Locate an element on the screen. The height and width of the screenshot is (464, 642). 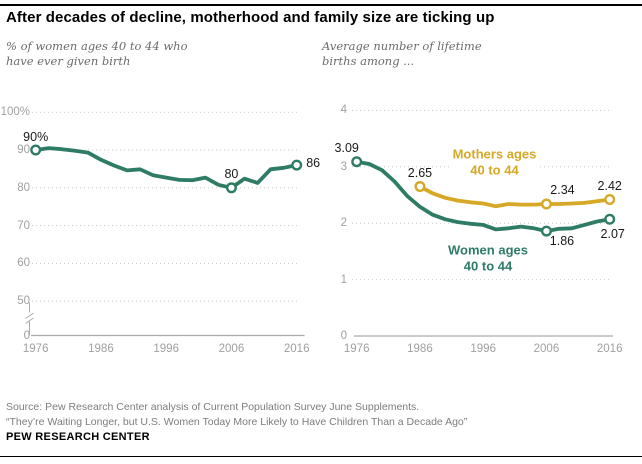
y-tick-label: 50 is located at coordinates (23, 301).